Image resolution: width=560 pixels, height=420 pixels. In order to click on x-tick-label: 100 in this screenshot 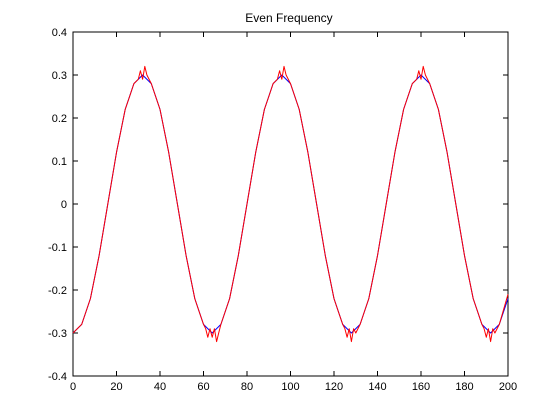, I will do `click(290, 387)`.